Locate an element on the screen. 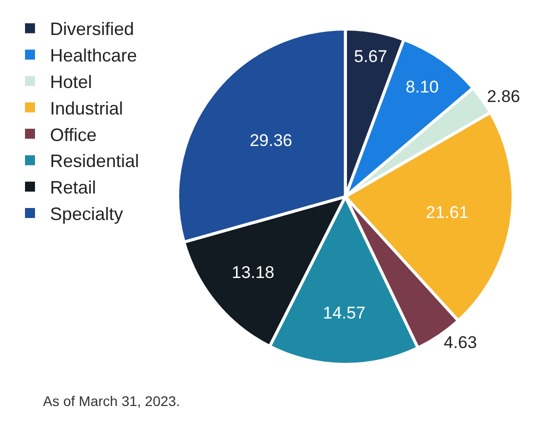 This screenshot has height=421, width=544. legend-label: Office is located at coordinates (73, 134).